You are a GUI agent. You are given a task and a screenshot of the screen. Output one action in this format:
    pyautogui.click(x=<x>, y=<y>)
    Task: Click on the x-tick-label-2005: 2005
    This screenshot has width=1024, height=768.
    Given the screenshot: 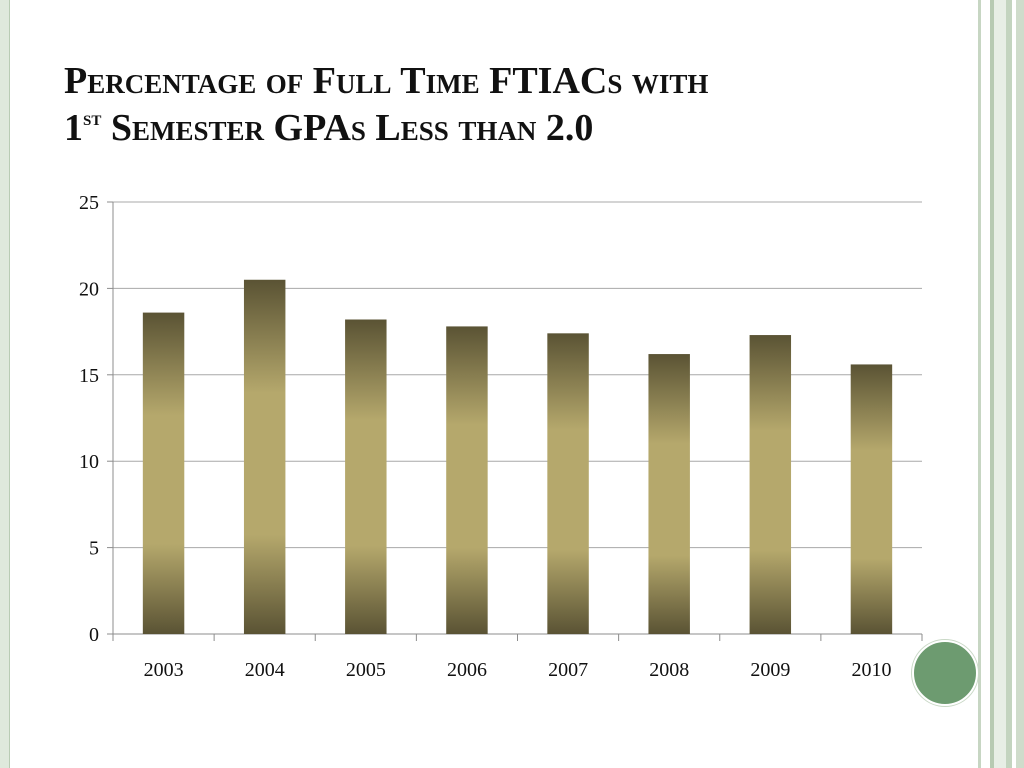 What is the action you would take?
    pyautogui.click(x=366, y=670)
    